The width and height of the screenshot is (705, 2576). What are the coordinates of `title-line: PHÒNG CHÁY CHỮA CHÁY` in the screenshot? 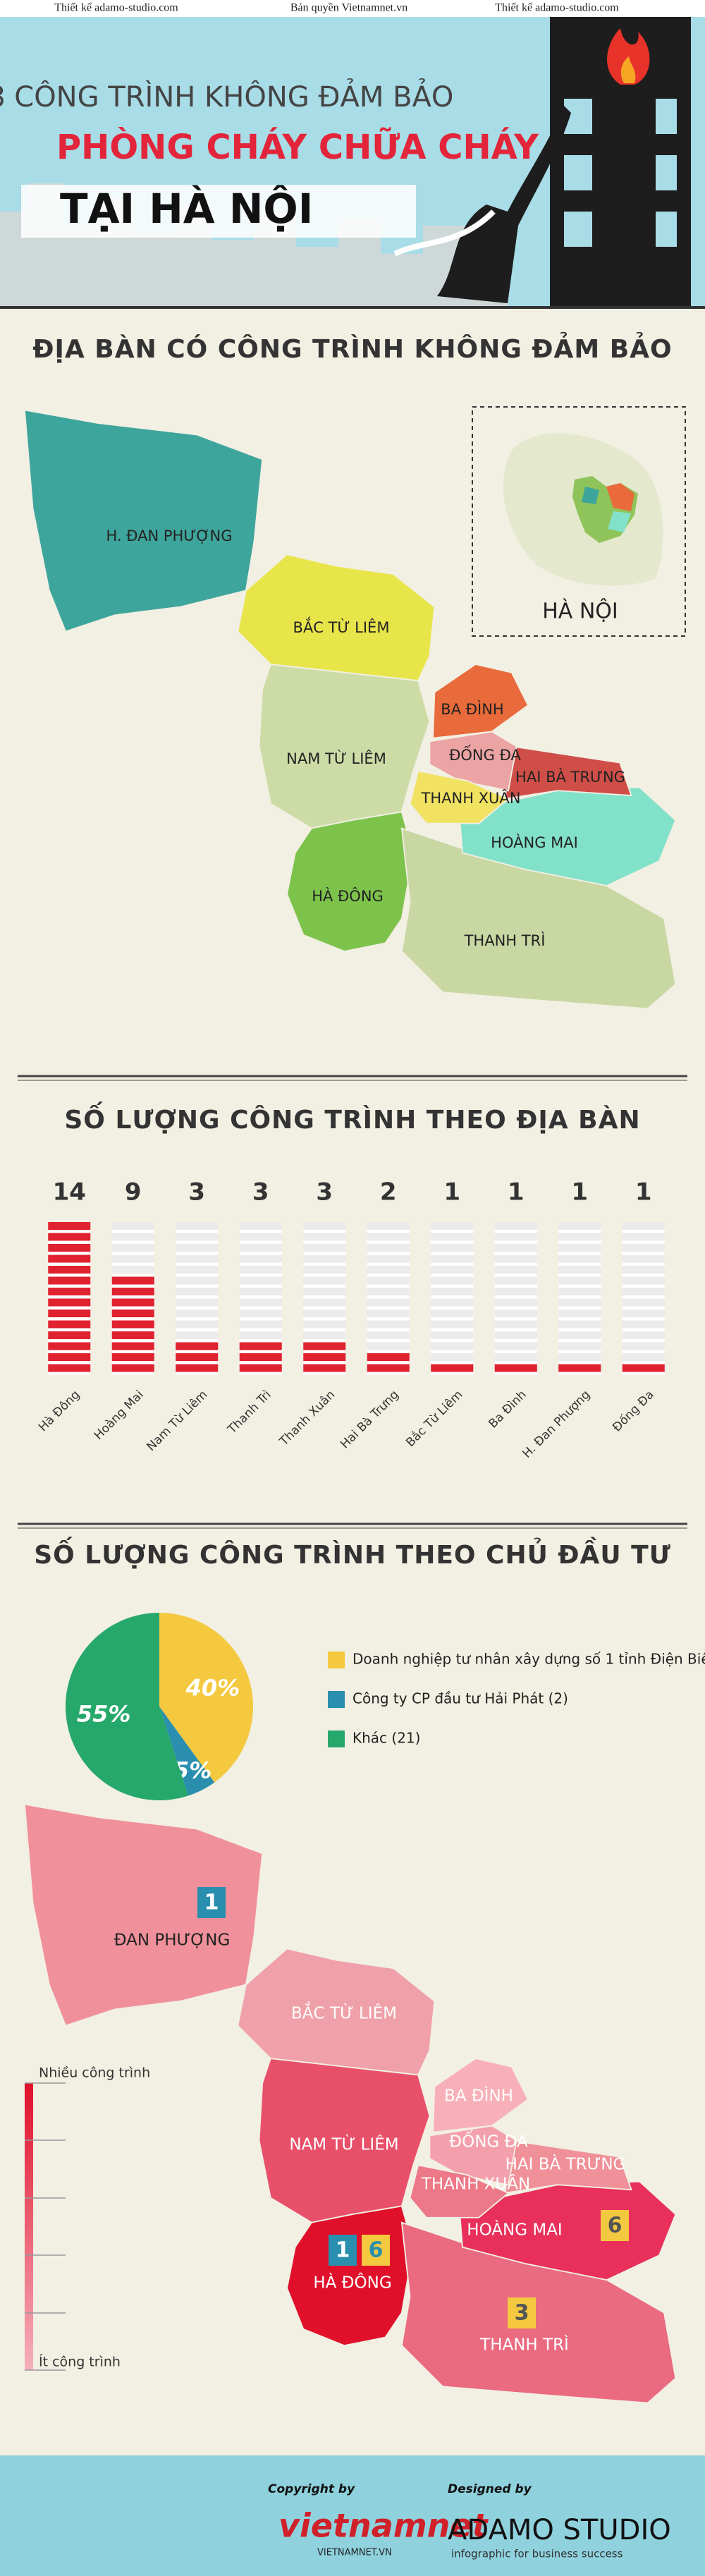 It's located at (297, 147).